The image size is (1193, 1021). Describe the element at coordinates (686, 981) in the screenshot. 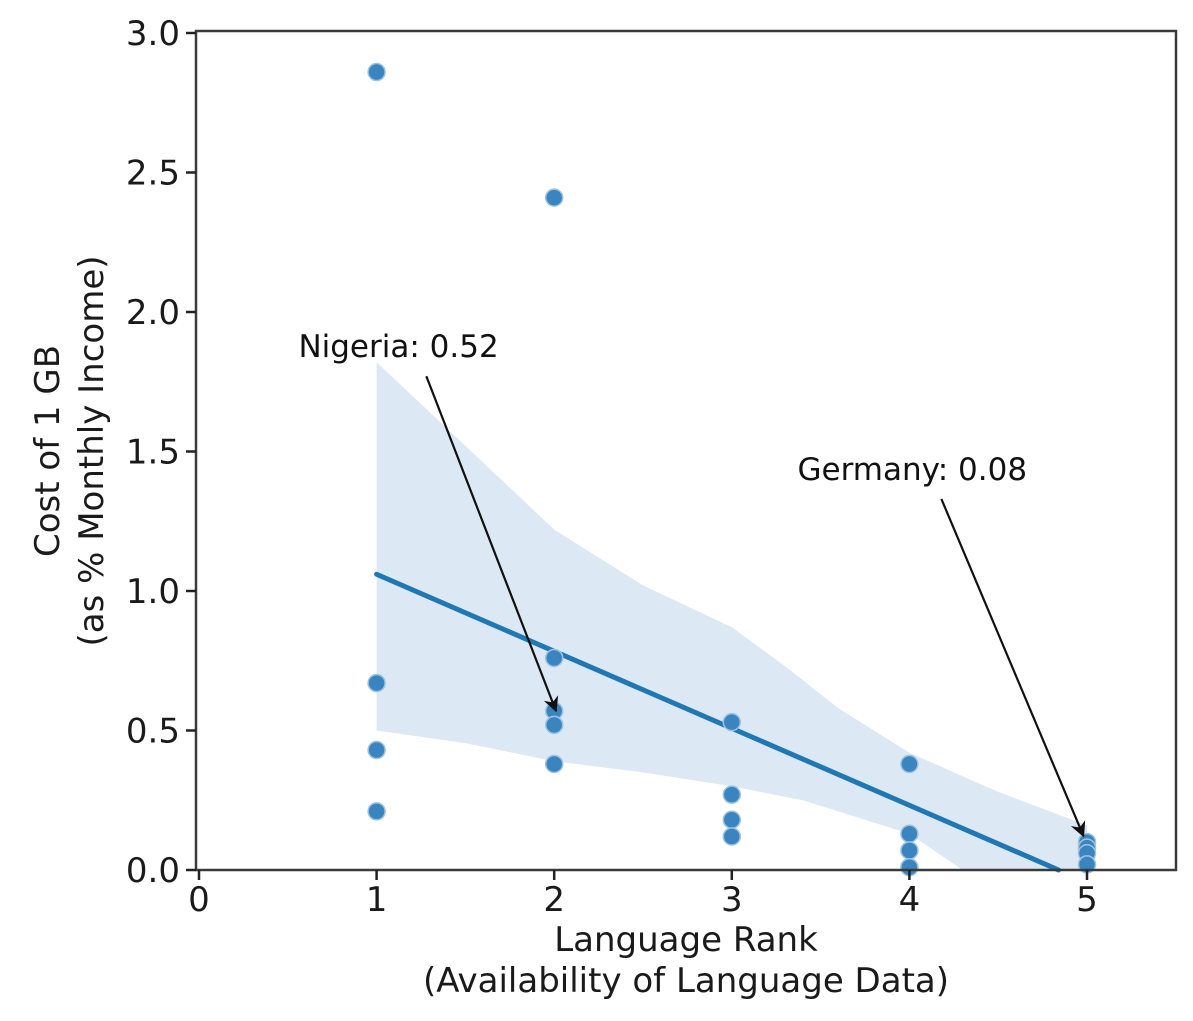

I see `x-axis-title-line2: (Availability of Language Data)` at that location.